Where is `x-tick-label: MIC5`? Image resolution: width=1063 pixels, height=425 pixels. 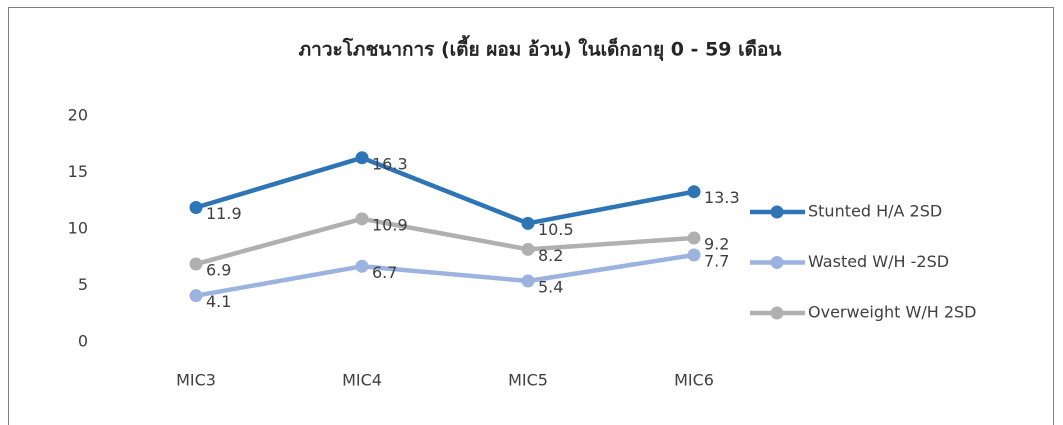 x-tick-label: MIC5 is located at coordinates (528, 380).